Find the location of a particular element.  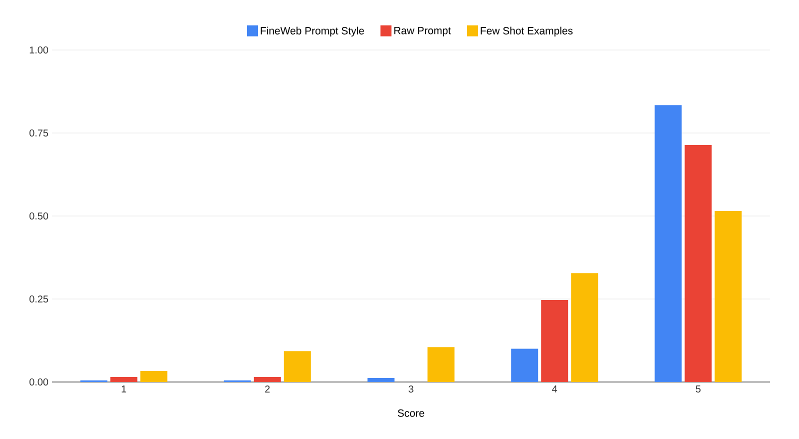

x-tick-label: 4 is located at coordinates (555, 389).